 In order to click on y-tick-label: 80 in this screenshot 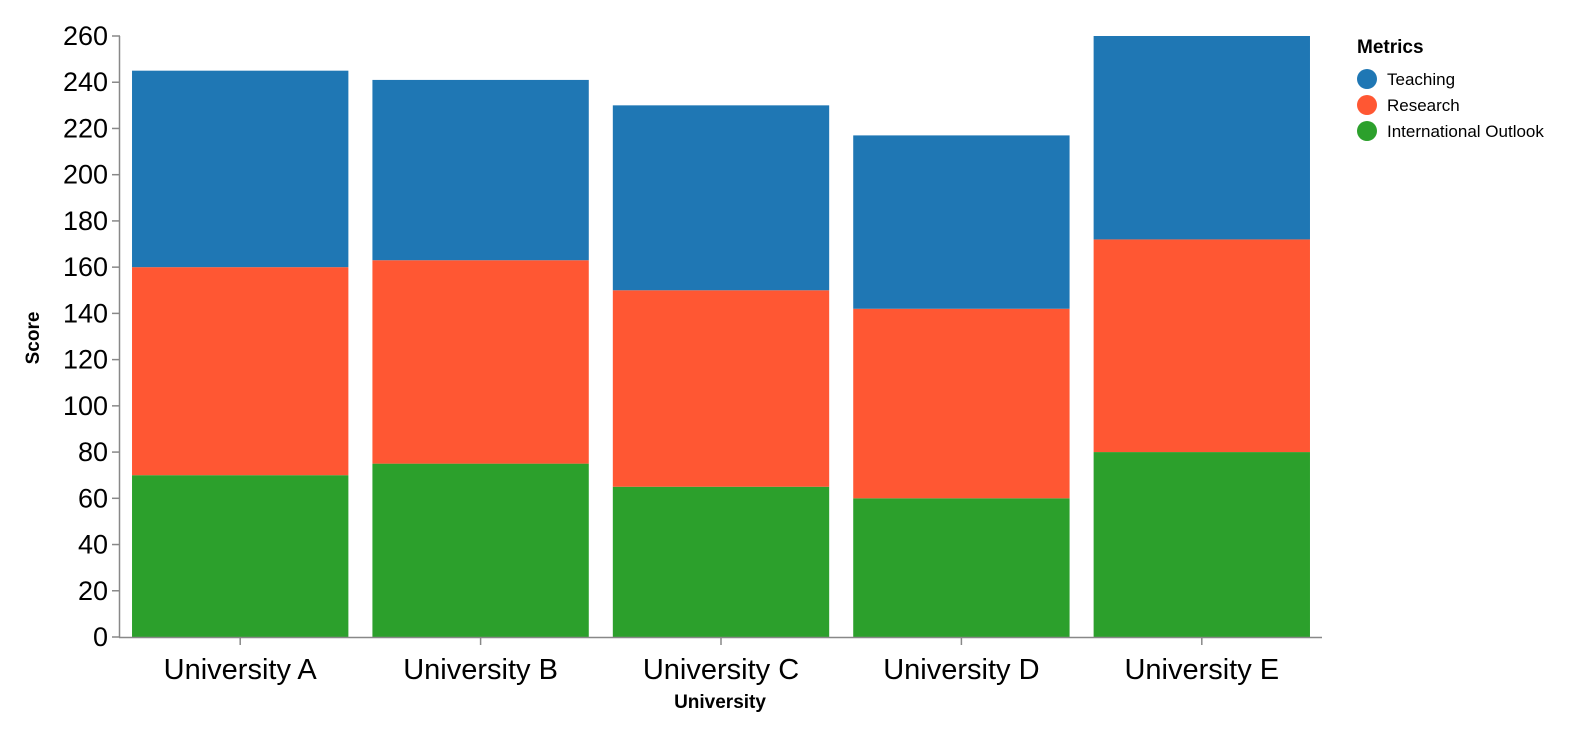, I will do `click(93, 452)`.